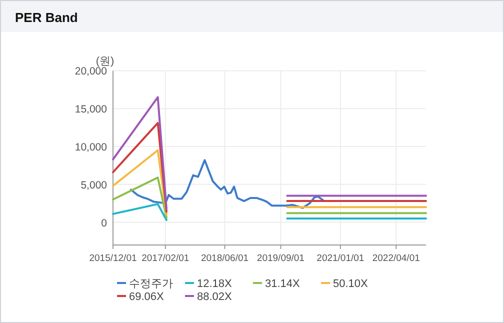  Describe the element at coordinates (94, 185) in the screenshot. I see `y-tick-label: 5,000` at that location.